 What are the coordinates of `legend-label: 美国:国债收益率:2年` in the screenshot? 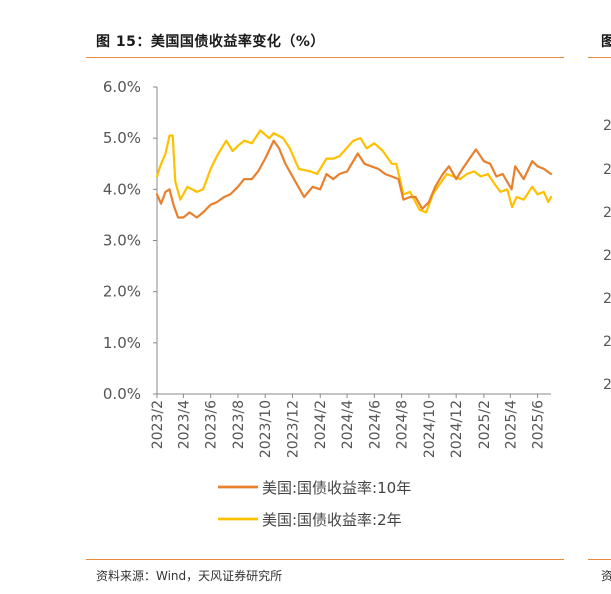 It's located at (332, 520).